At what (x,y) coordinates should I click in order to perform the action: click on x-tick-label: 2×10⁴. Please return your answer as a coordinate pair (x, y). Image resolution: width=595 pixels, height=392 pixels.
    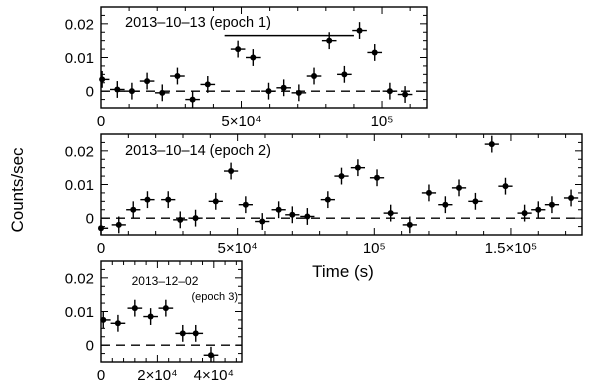
    Looking at the image, I should click on (157, 375).